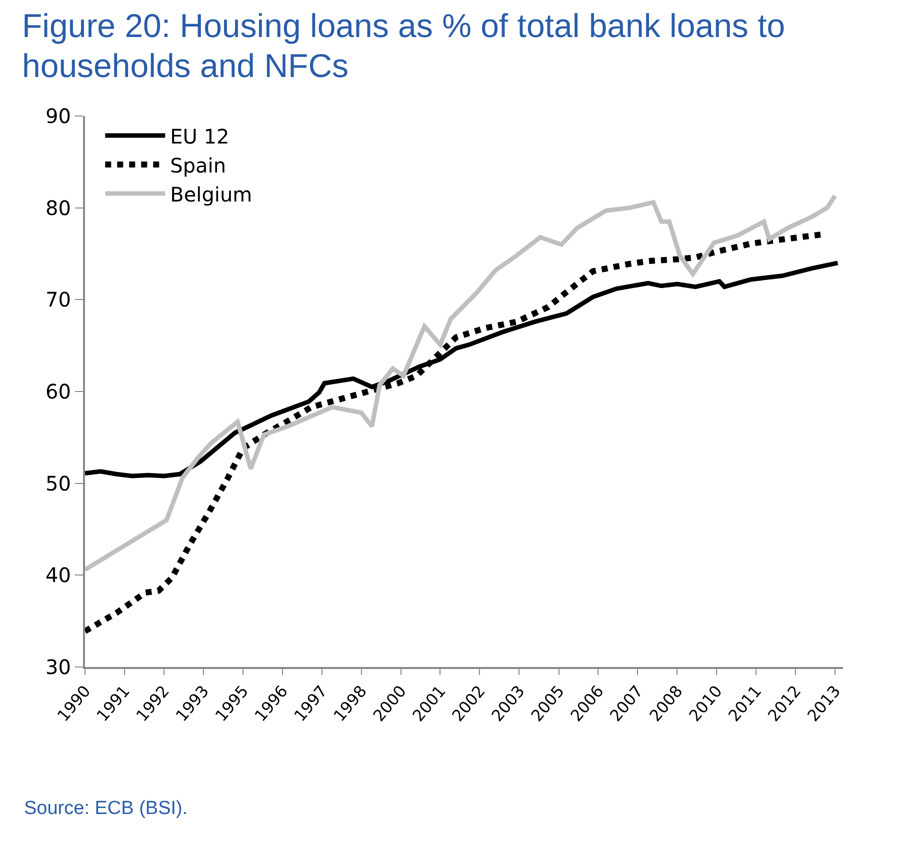 The image size is (899, 868). Describe the element at coordinates (58, 392) in the screenshot. I see `y-tick-label: 60` at that location.